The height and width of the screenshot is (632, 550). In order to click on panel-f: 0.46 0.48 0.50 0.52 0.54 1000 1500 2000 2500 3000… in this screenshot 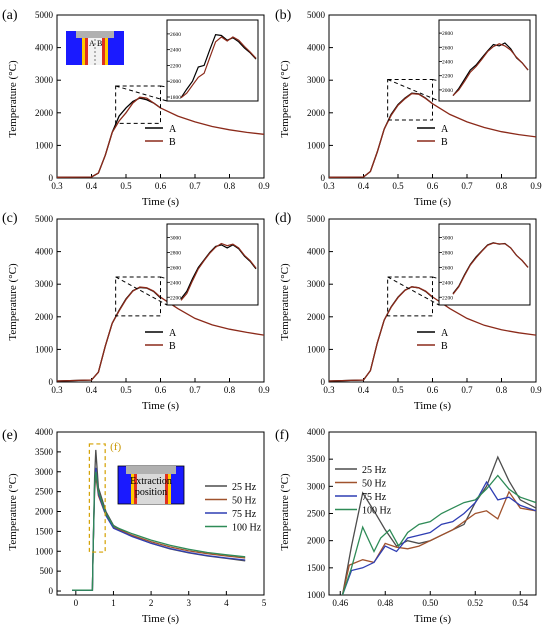, I will do `click(406, 526)`.